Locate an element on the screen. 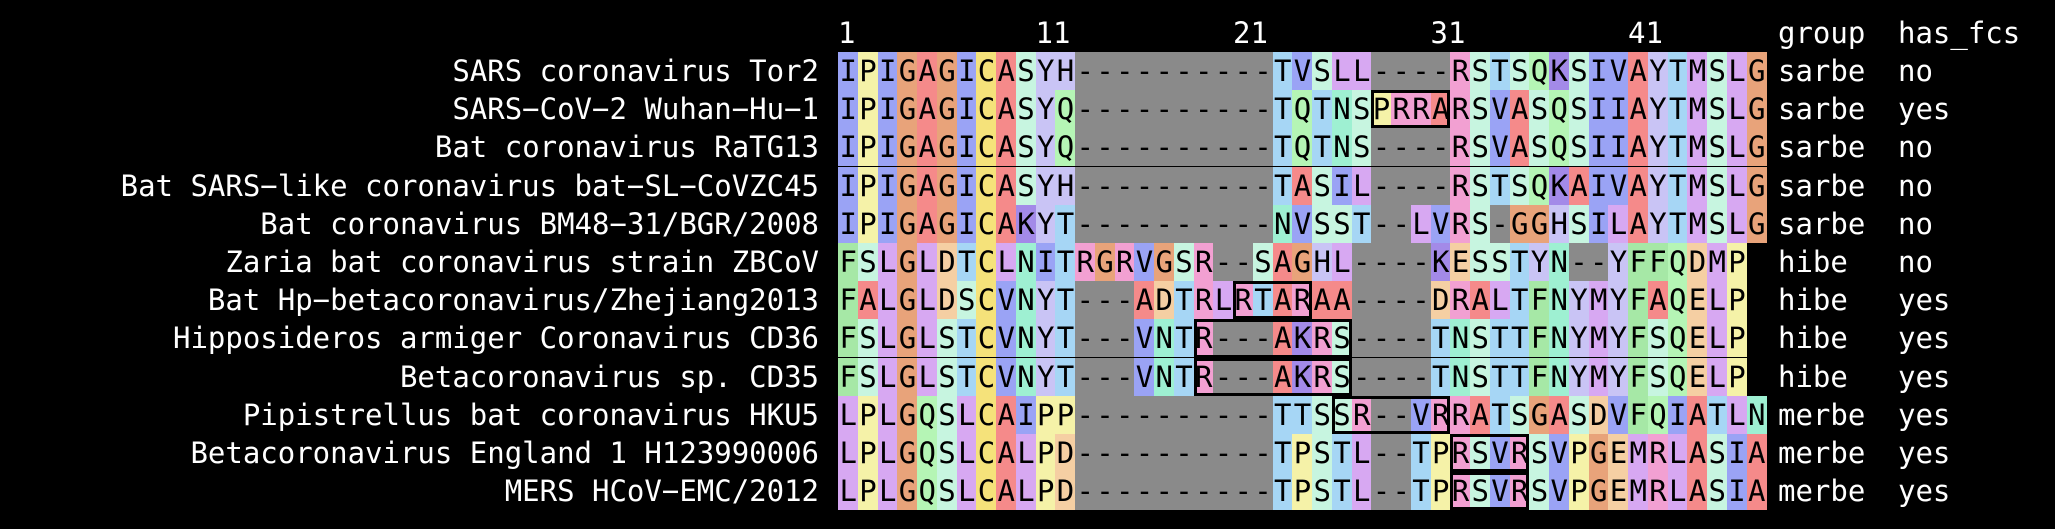 Image resolution: width=2055 pixels, height=529 pixels. residue-cell: K is located at coordinates (1026, 223).